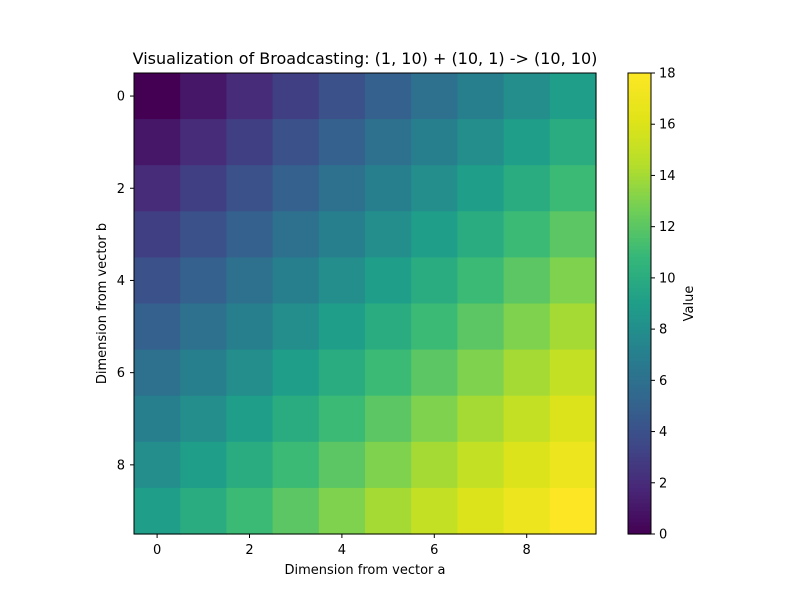 Image resolution: width=800 pixels, height=600 pixels. I want to click on x-axis-ticks: 0 2 4 6 8, so click(342, 546).